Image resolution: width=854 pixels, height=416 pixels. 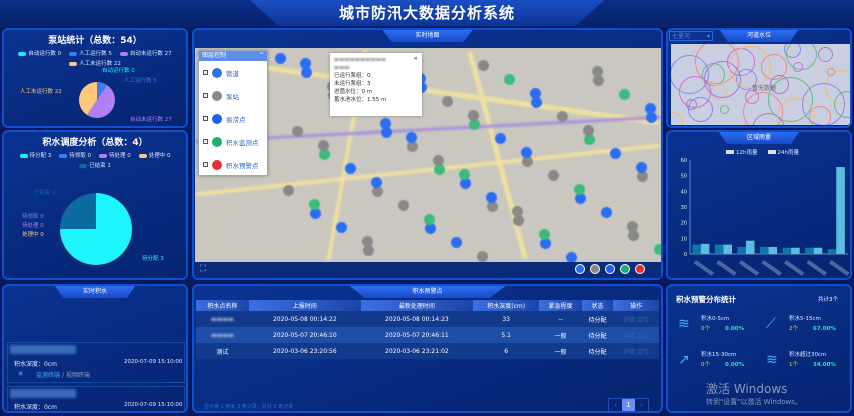 I want to click on fullscreen-icon: ⛶, so click(x=203, y=269).